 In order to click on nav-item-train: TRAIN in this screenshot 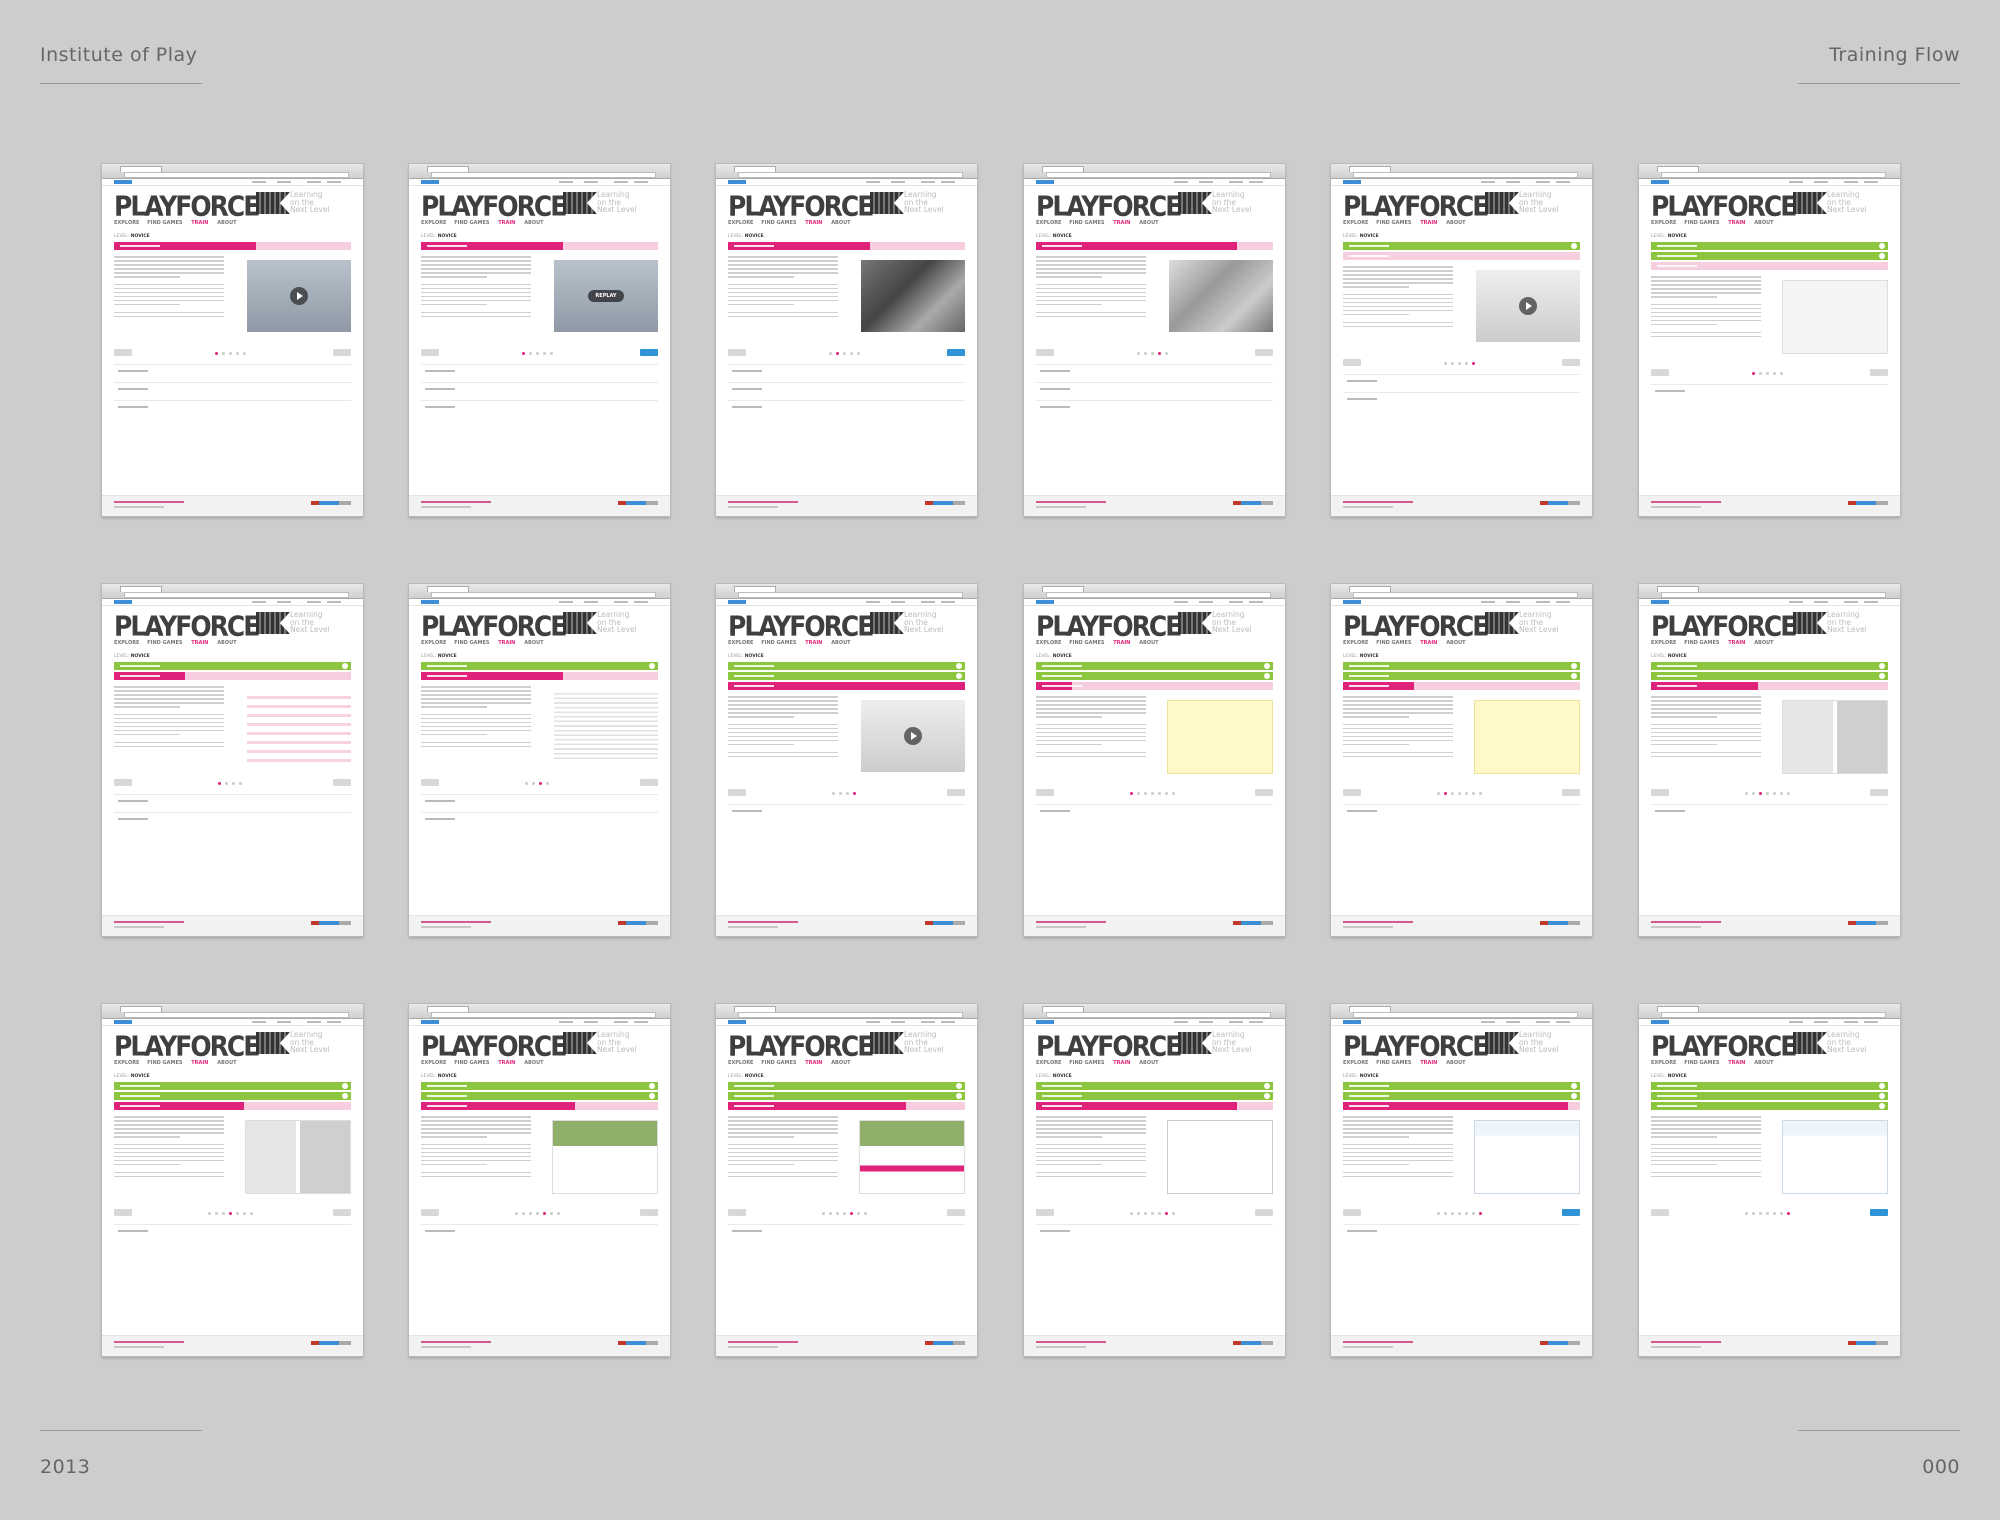, I will do `click(1122, 1063)`.